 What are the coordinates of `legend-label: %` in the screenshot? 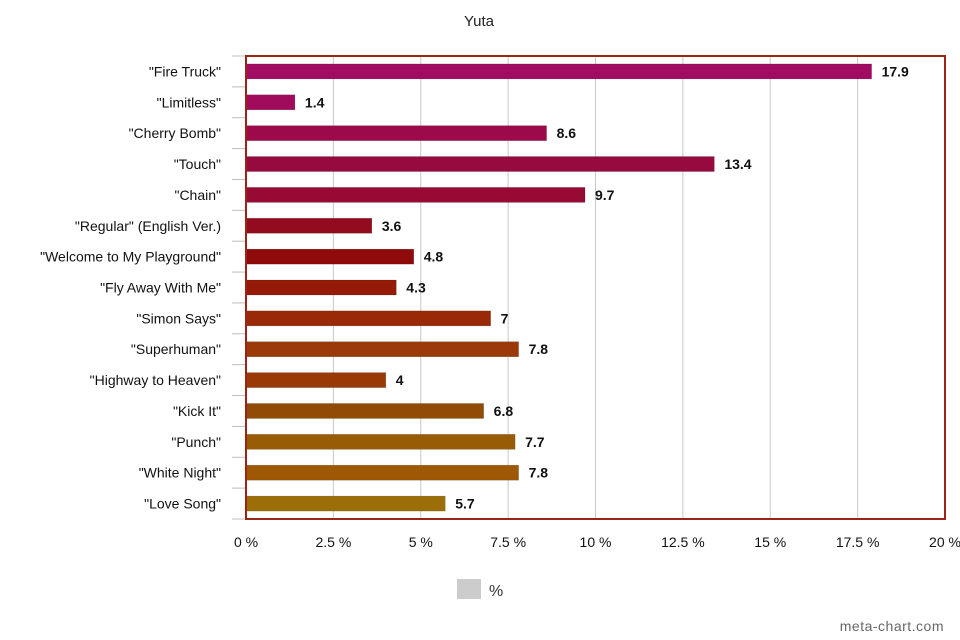 It's located at (496, 591).